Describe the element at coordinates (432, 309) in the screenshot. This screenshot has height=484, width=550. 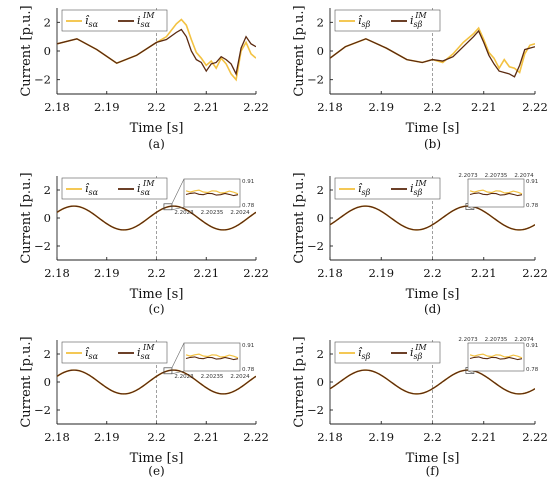
I see `panel-caption: (d)` at that location.